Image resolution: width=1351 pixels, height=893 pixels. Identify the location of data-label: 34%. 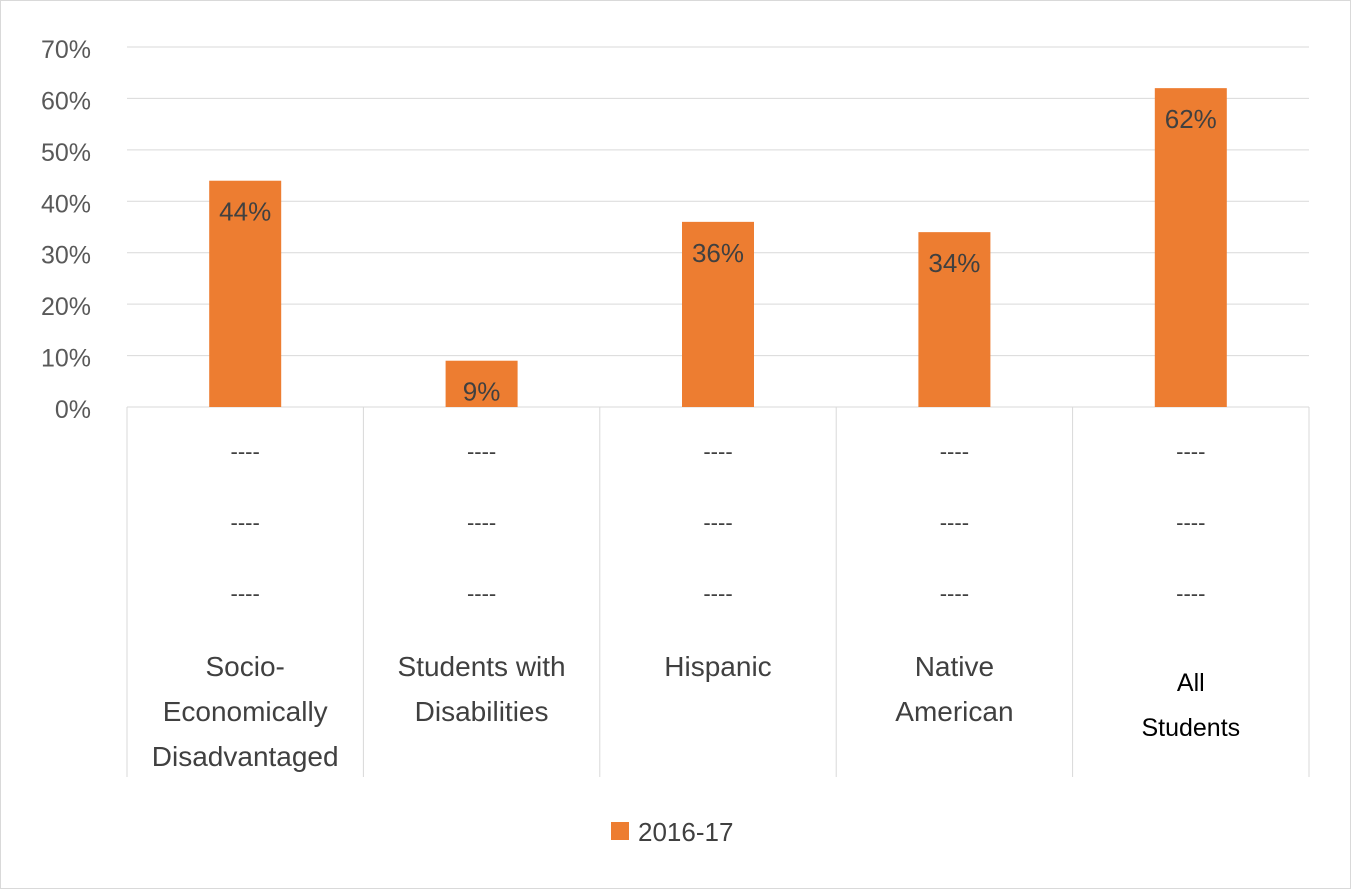
(954, 263).